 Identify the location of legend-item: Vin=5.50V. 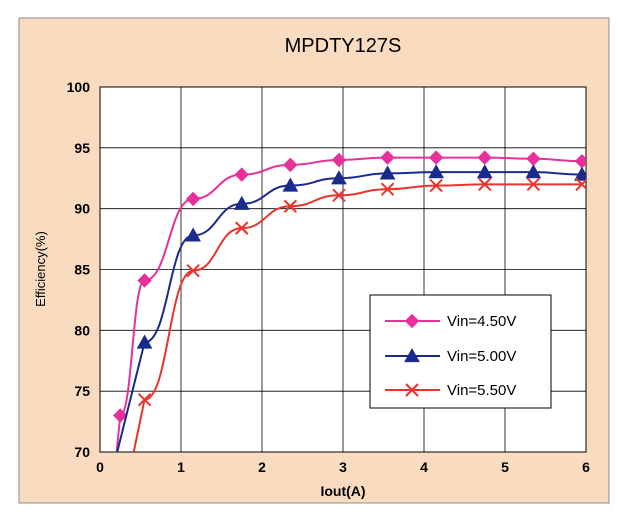
(450, 390).